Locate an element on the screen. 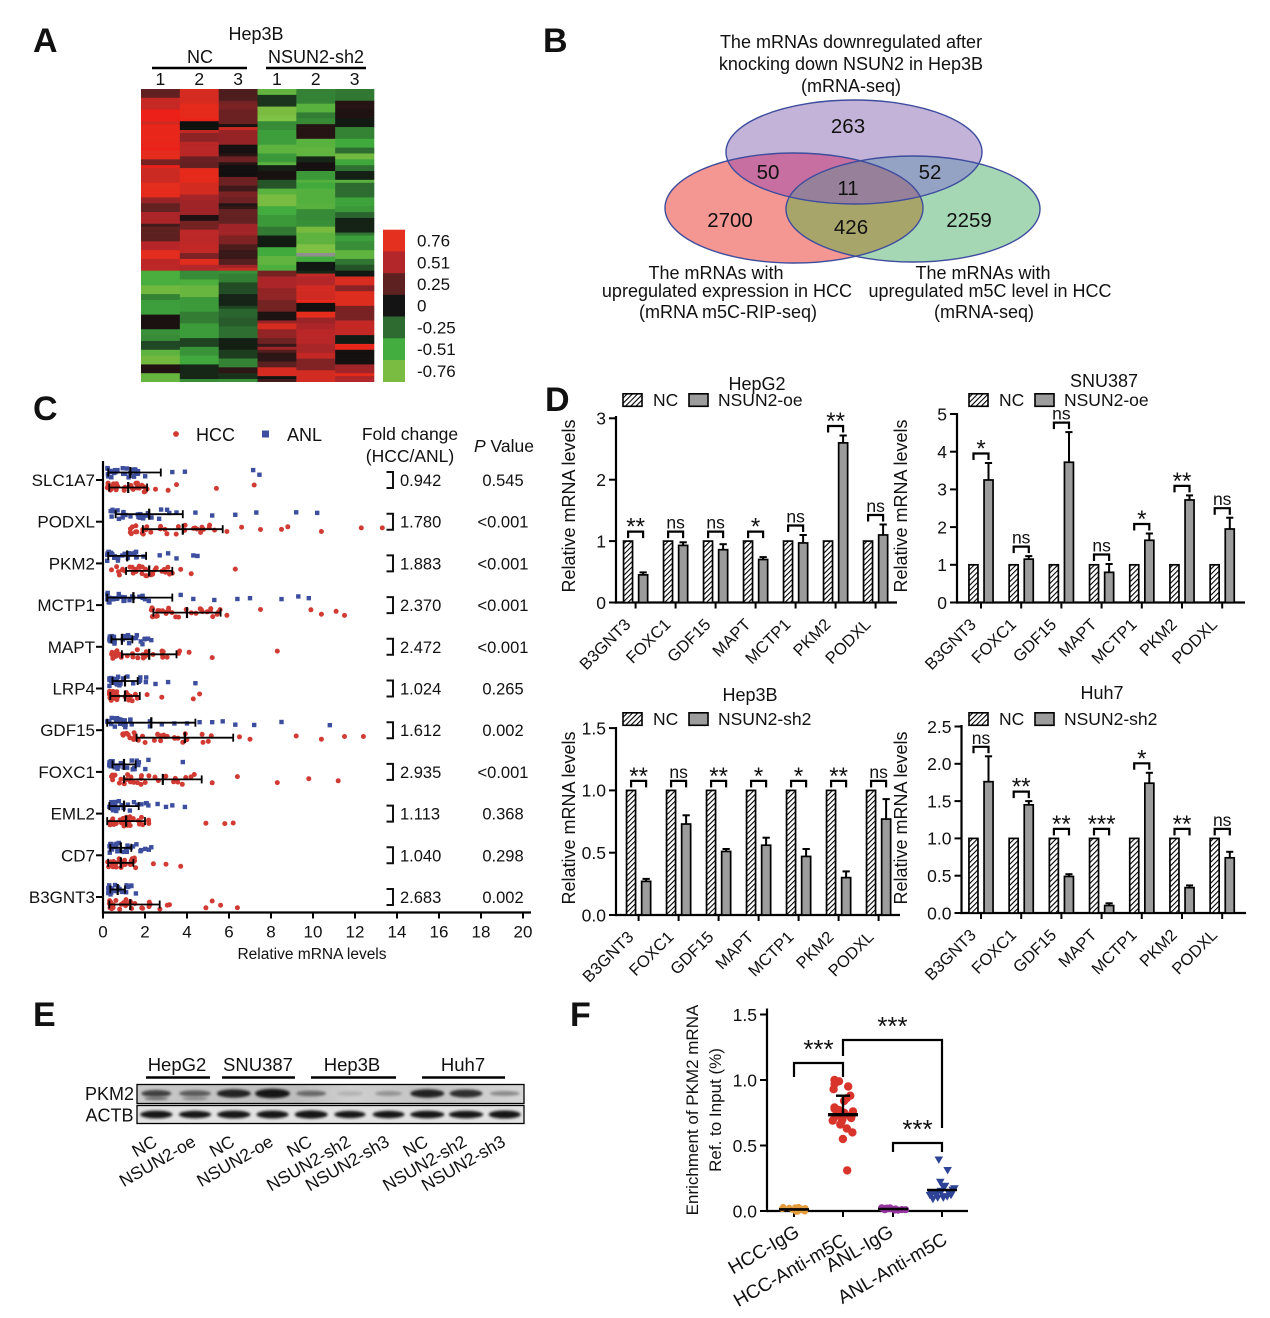  svg-text: LRP4 is located at coordinates (73, 689).